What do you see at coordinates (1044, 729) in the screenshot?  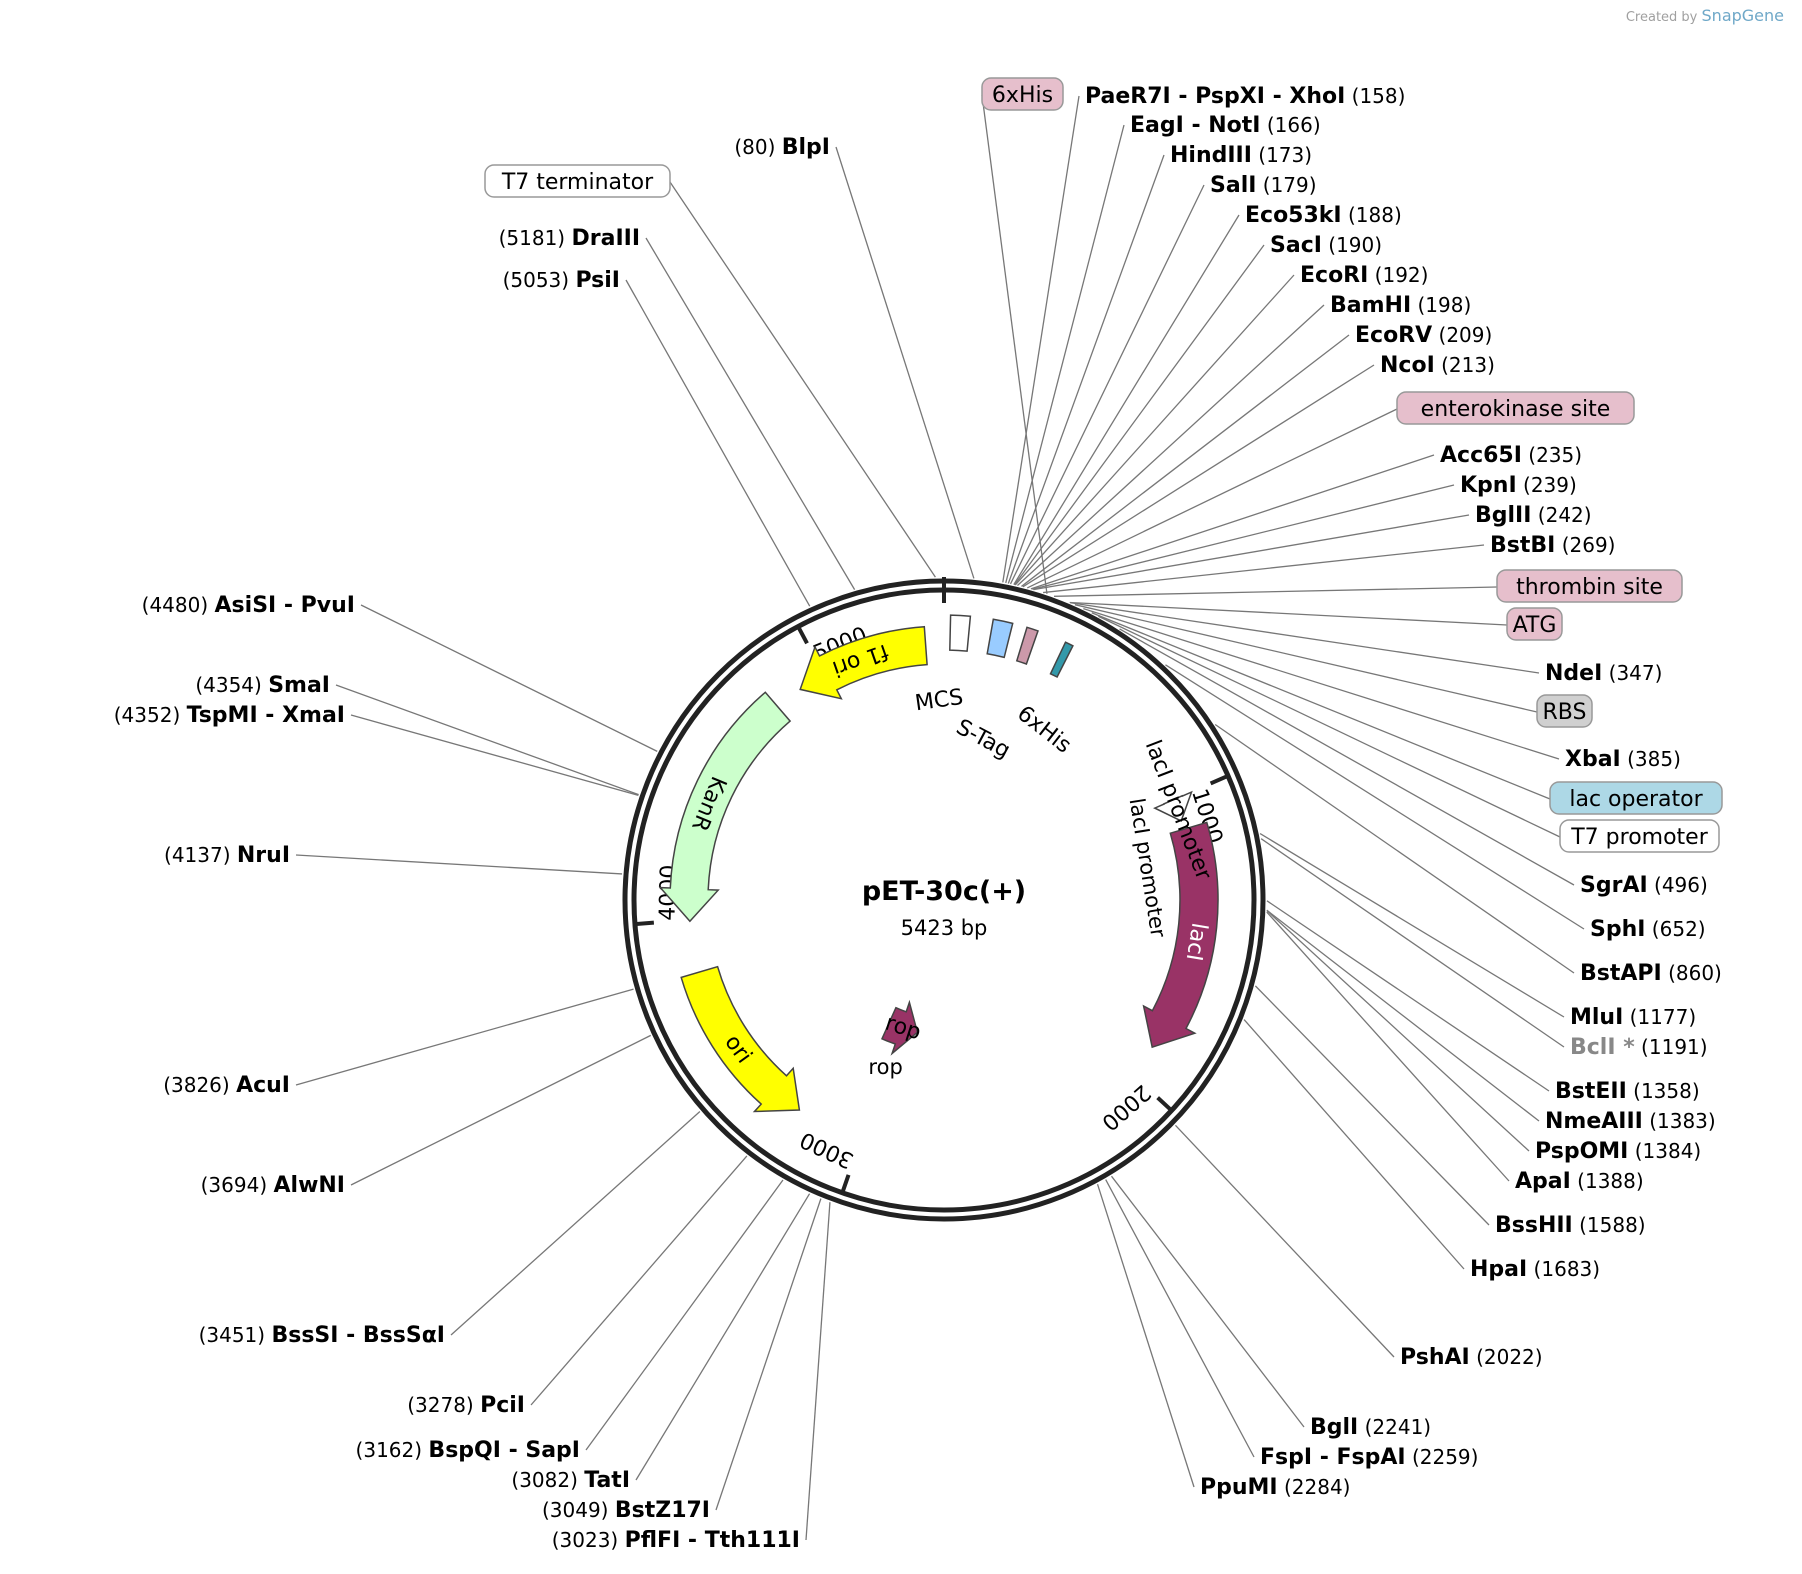 I see `small-feature-label: 6xHis` at bounding box center [1044, 729].